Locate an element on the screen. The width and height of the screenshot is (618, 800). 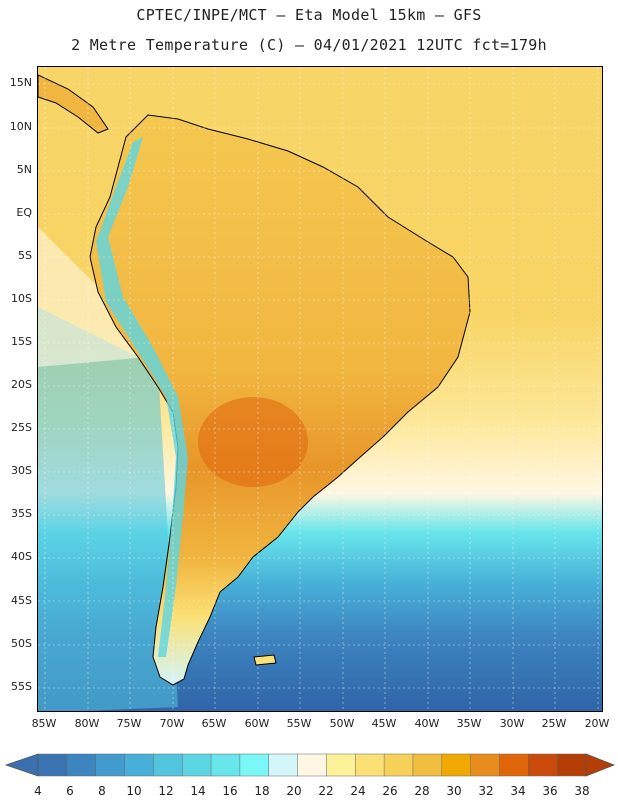
lon-label-85w: 85W is located at coordinates (44, 723).